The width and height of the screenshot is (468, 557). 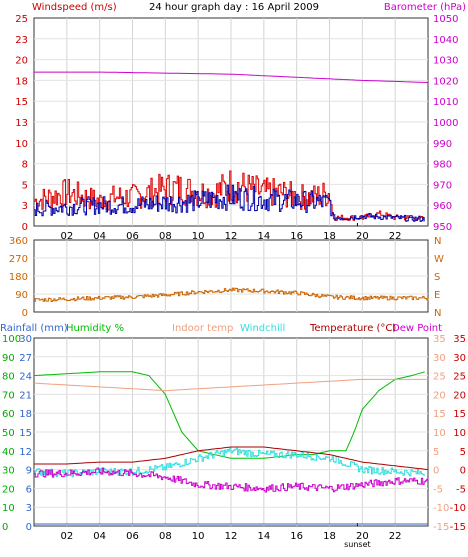 What do you see at coordinates (442, 206) in the screenshot?
I see `panel-0-right-tick-9: 960` at bounding box center [442, 206].